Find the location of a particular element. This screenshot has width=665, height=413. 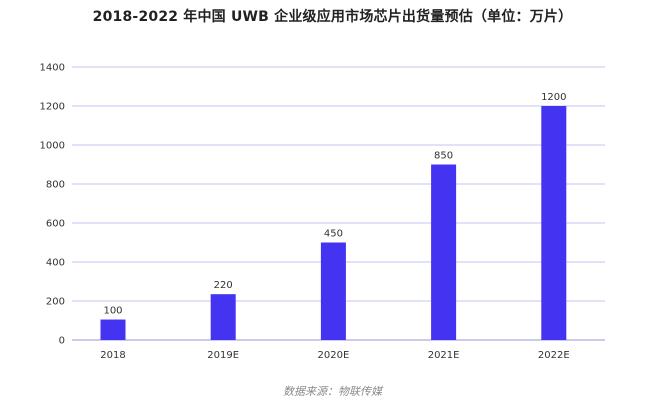

y-tick-label: 1200 is located at coordinates (52, 107).